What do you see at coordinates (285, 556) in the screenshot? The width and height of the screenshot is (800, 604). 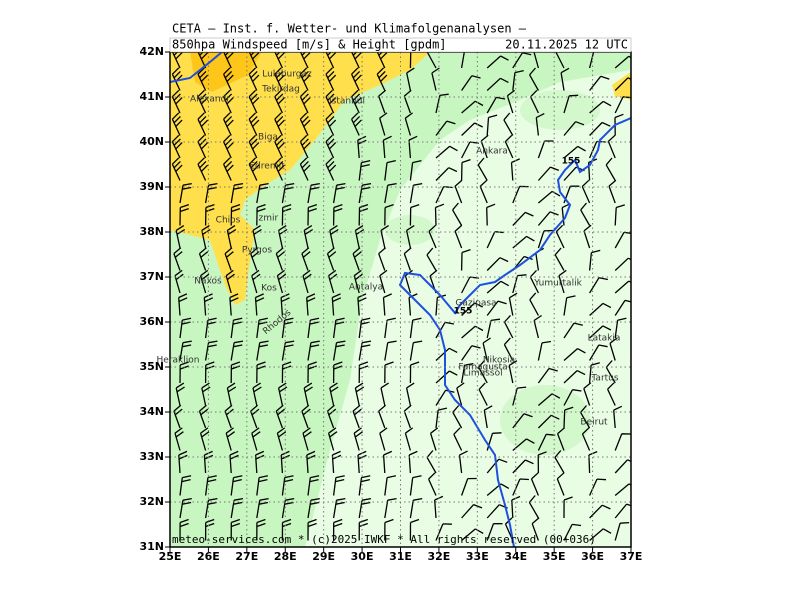 I see `lon-tick-label: 28E` at bounding box center [285, 556].